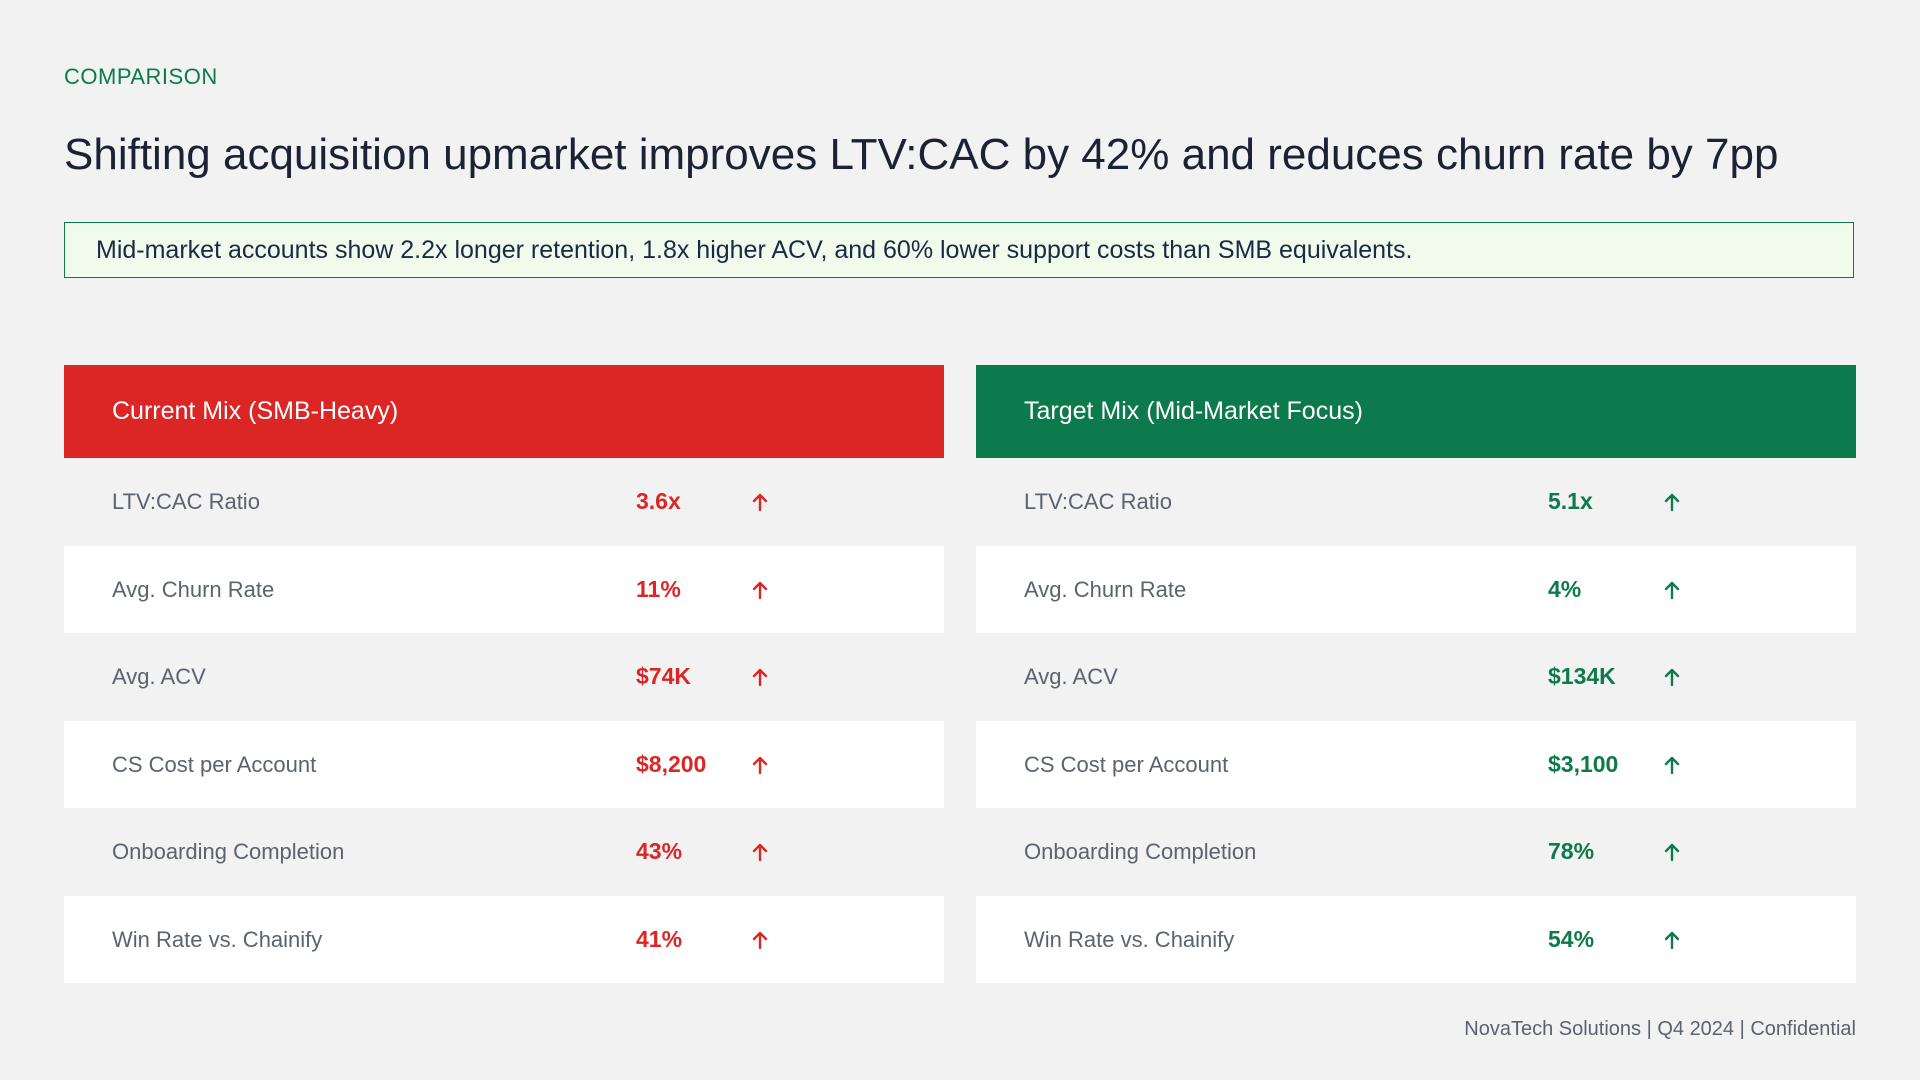  What do you see at coordinates (1416, 939) in the screenshot?
I see `metric-row: Win Rate vs. Chainify 54%` at bounding box center [1416, 939].